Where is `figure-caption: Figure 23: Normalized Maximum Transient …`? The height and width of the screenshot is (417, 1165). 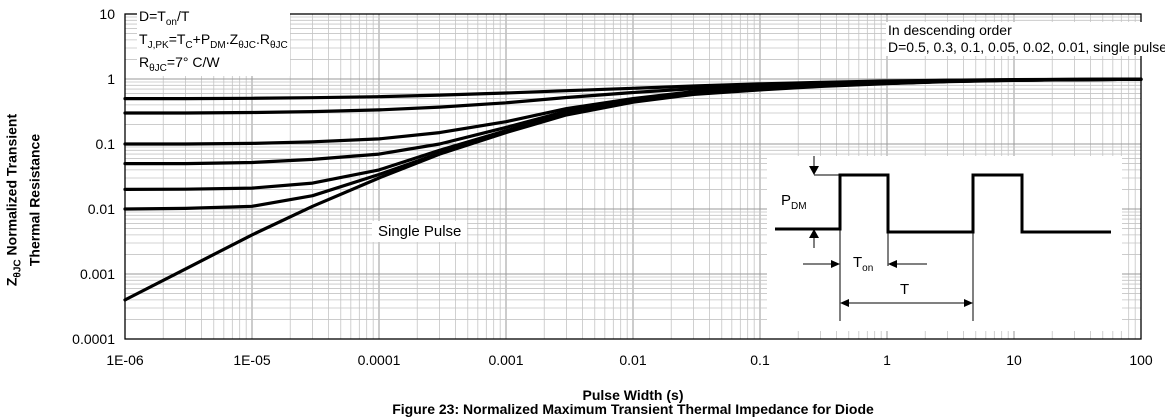 figure-caption: Figure 23: Normalized Maximum Transient … is located at coordinates (633, 409).